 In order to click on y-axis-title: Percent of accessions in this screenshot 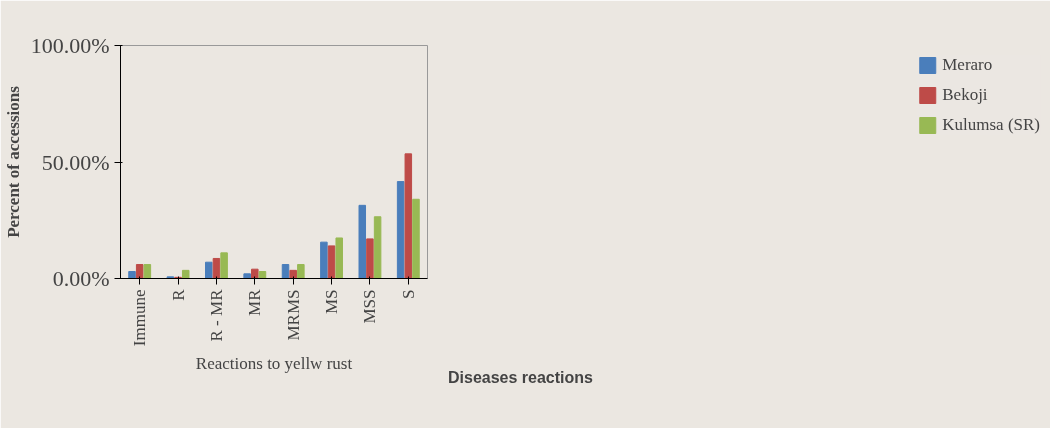, I will do `click(13, 161)`.